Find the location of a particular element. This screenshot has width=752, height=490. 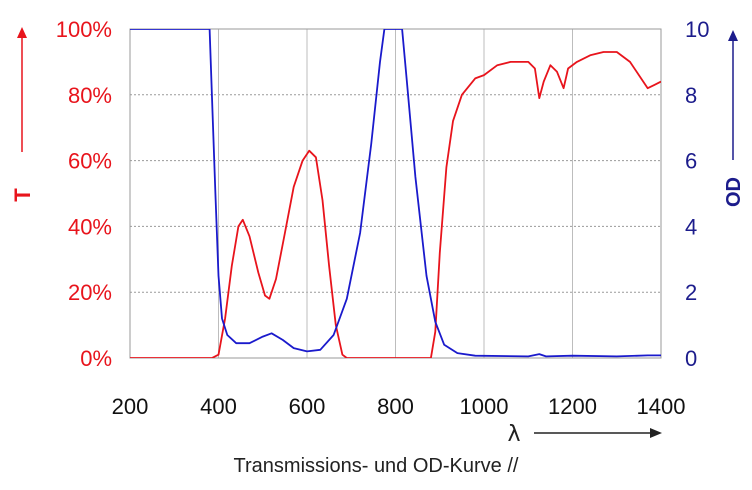

right-tick-label: 0 is located at coordinates (691, 358).